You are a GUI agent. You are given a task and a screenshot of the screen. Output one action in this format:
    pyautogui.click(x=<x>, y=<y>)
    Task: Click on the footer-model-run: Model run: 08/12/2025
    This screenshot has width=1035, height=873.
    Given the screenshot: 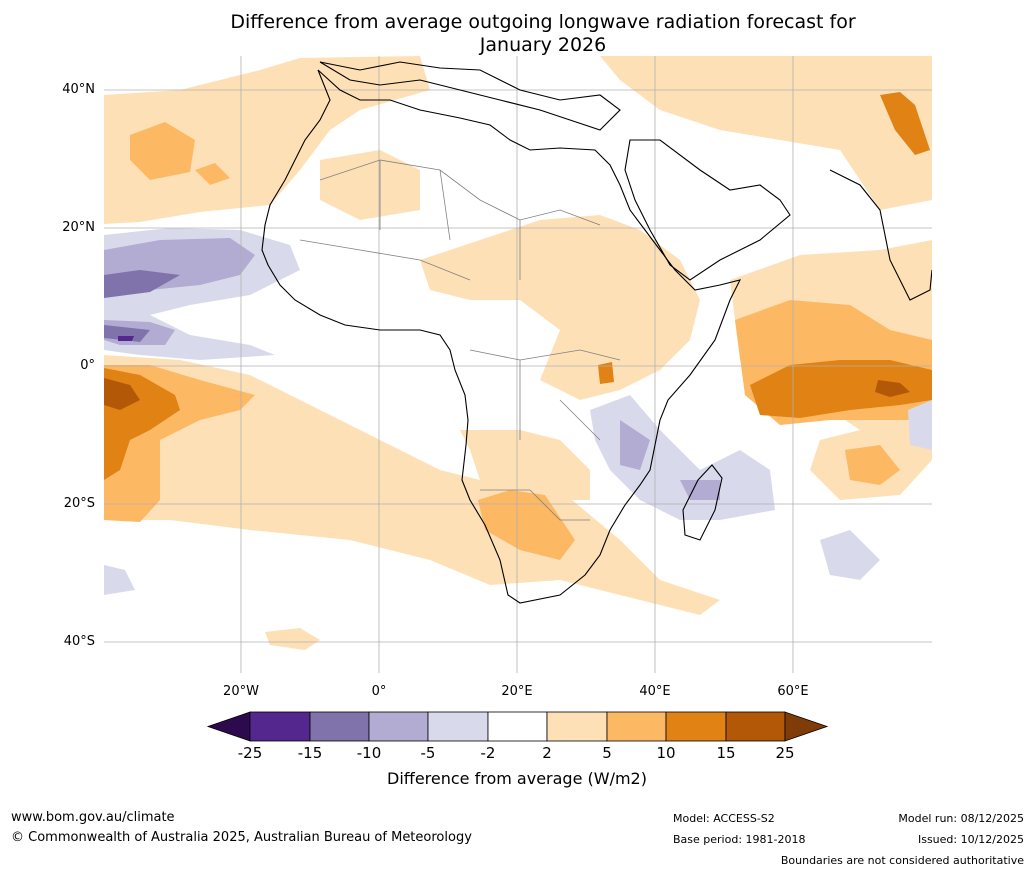 What is the action you would take?
    pyautogui.click(x=961, y=818)
    